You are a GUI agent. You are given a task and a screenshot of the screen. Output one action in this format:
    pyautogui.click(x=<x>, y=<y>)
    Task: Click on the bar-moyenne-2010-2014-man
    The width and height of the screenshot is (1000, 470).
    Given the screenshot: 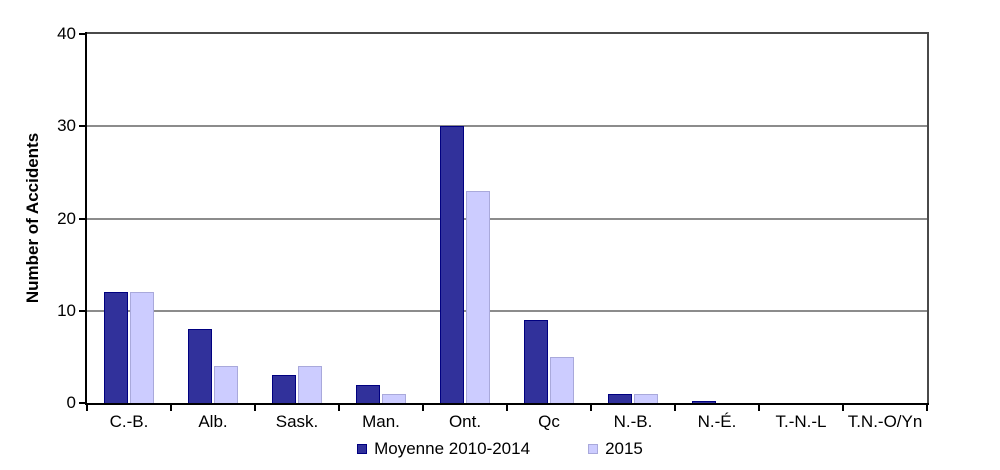 What is the action you would take?
    pyautogui.click(x=368, y=394)
    